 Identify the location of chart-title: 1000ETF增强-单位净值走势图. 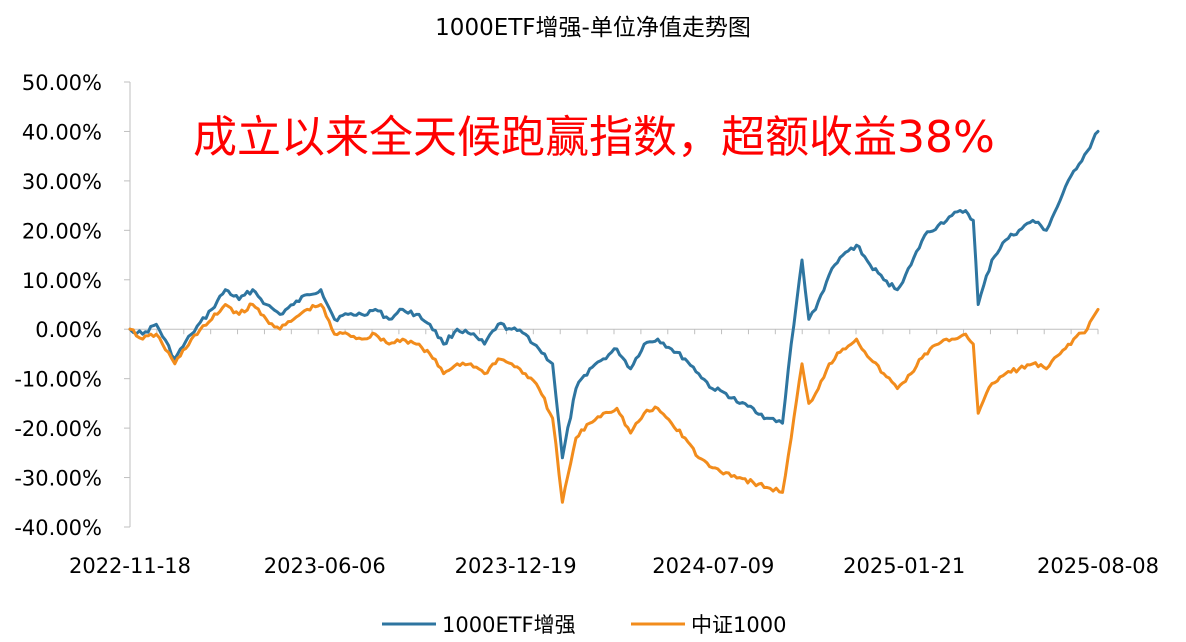
(593, 28).